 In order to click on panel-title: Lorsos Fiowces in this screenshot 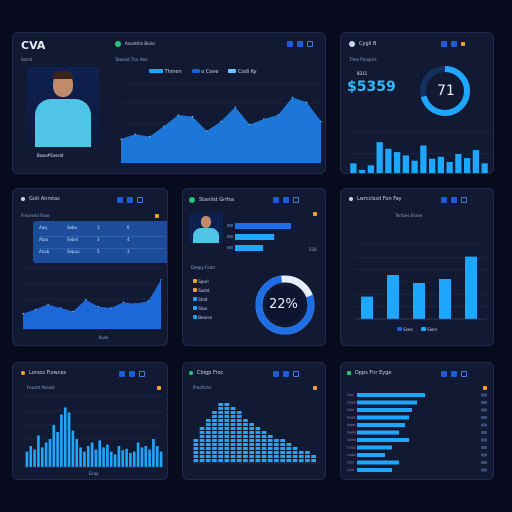, I will do `click(48, 373)`.